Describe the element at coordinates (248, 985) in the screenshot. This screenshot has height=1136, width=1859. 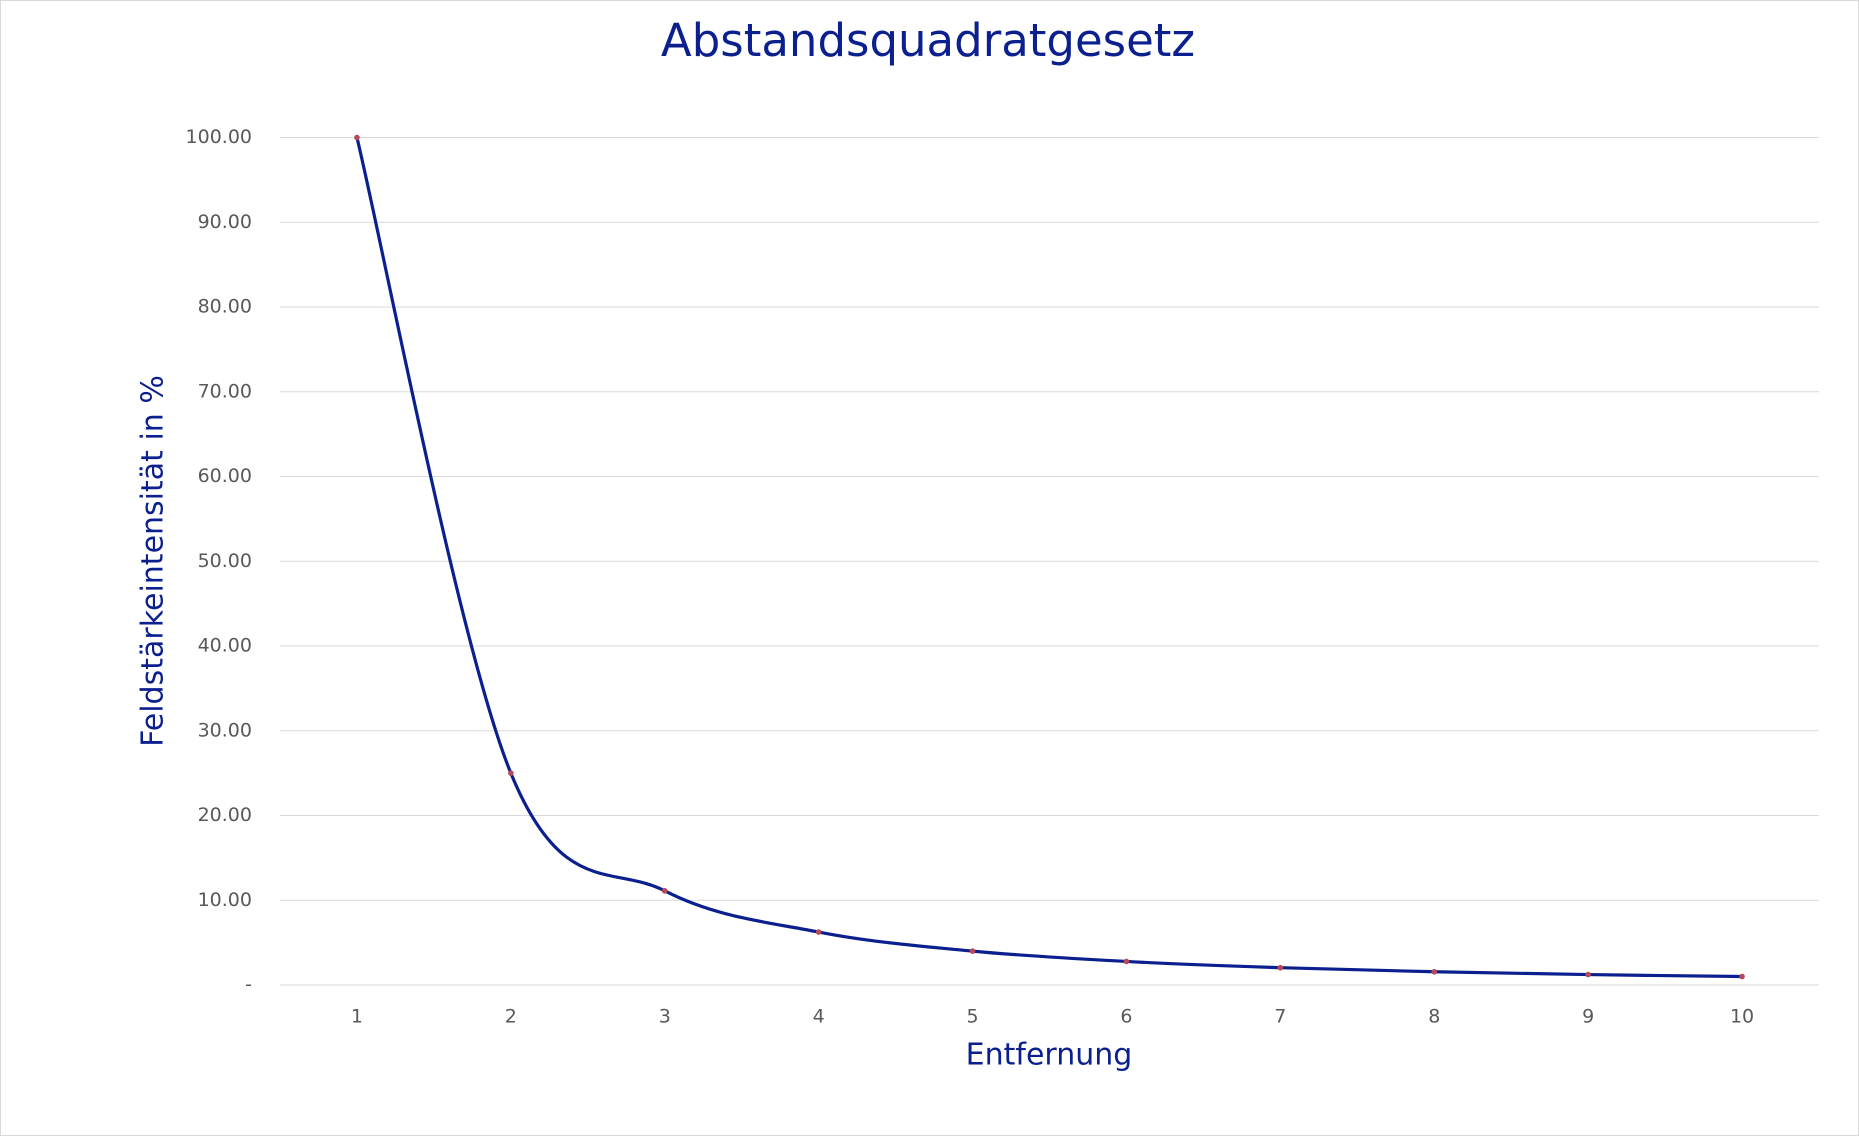
I see `y-tick-label: -` at that location.